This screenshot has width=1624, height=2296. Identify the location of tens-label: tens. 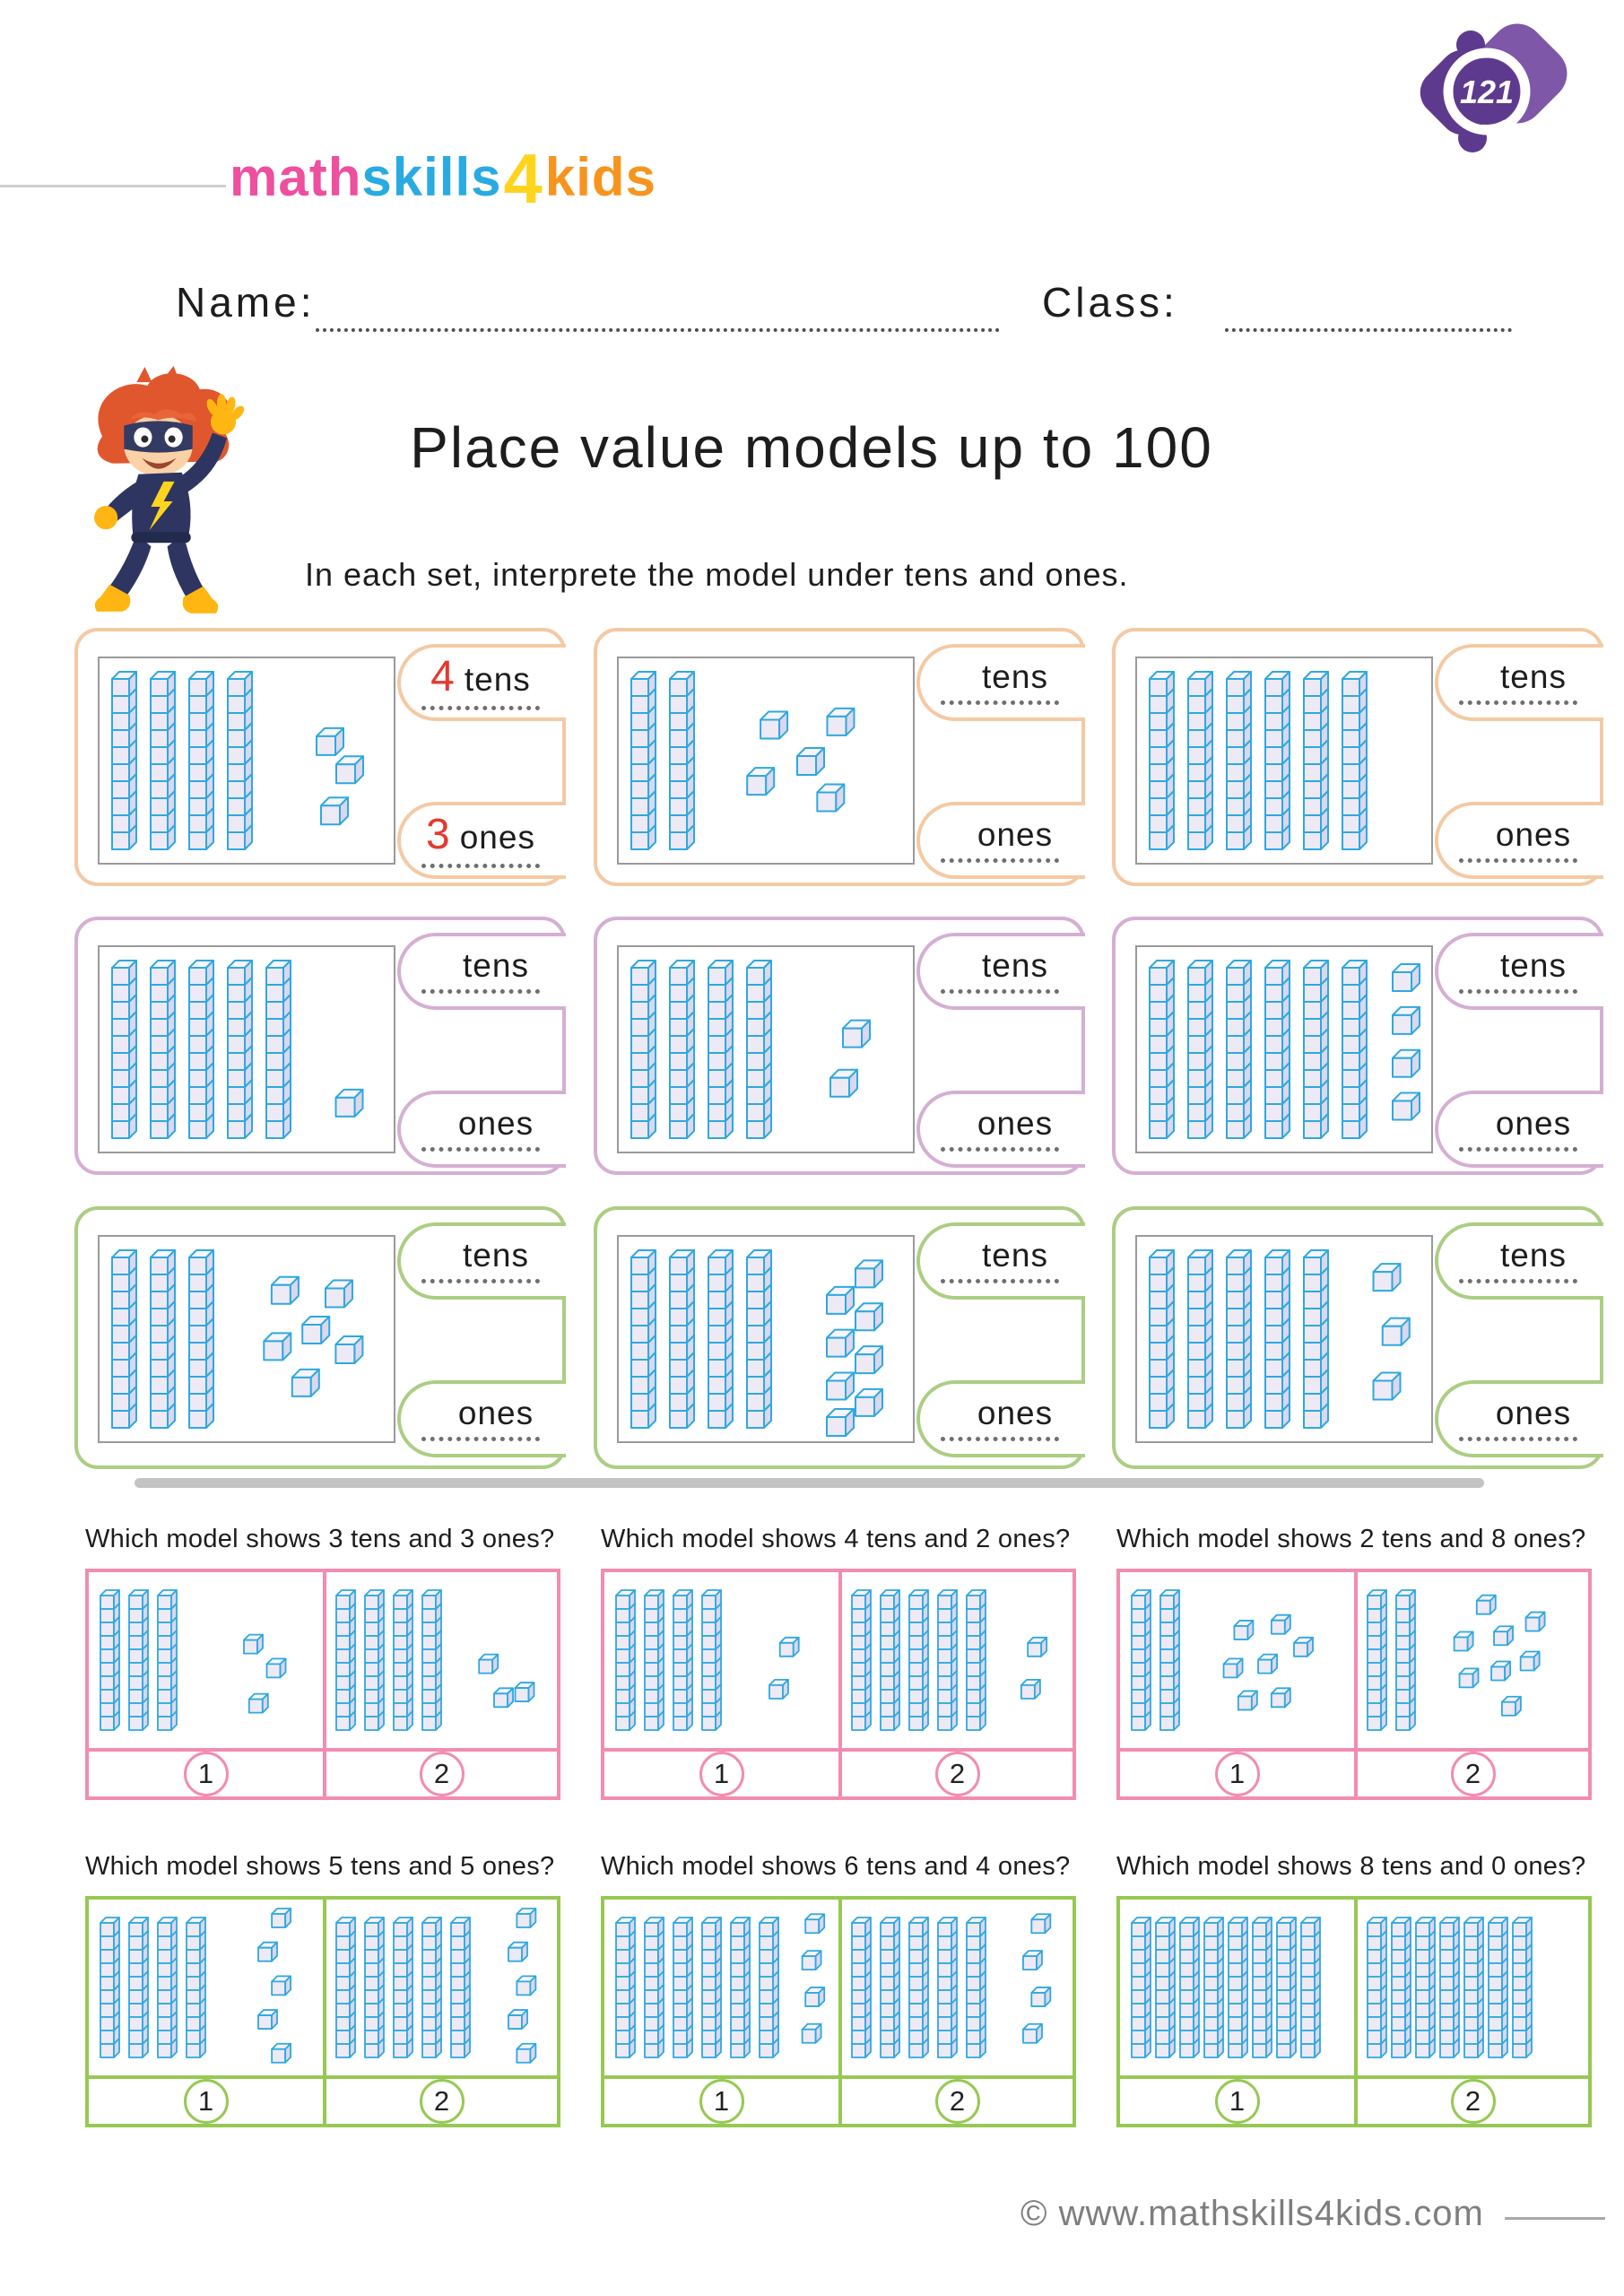
(496, 965).